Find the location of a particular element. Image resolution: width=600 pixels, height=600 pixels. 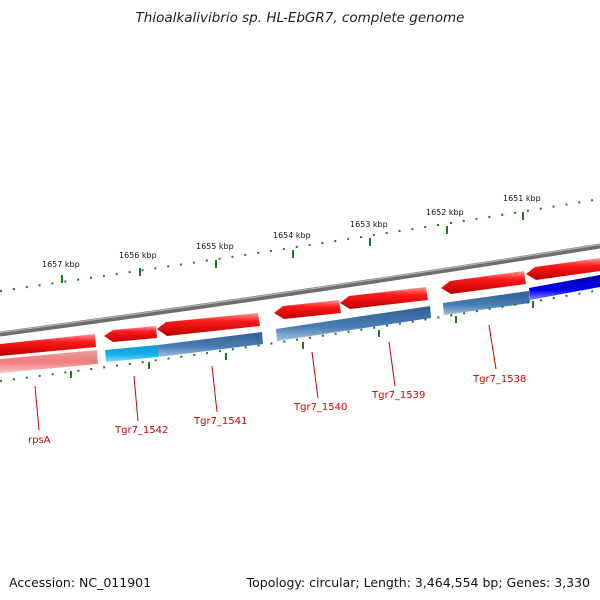

scale-label-1655: 1655 kbp is located at coordinates (215, 246).